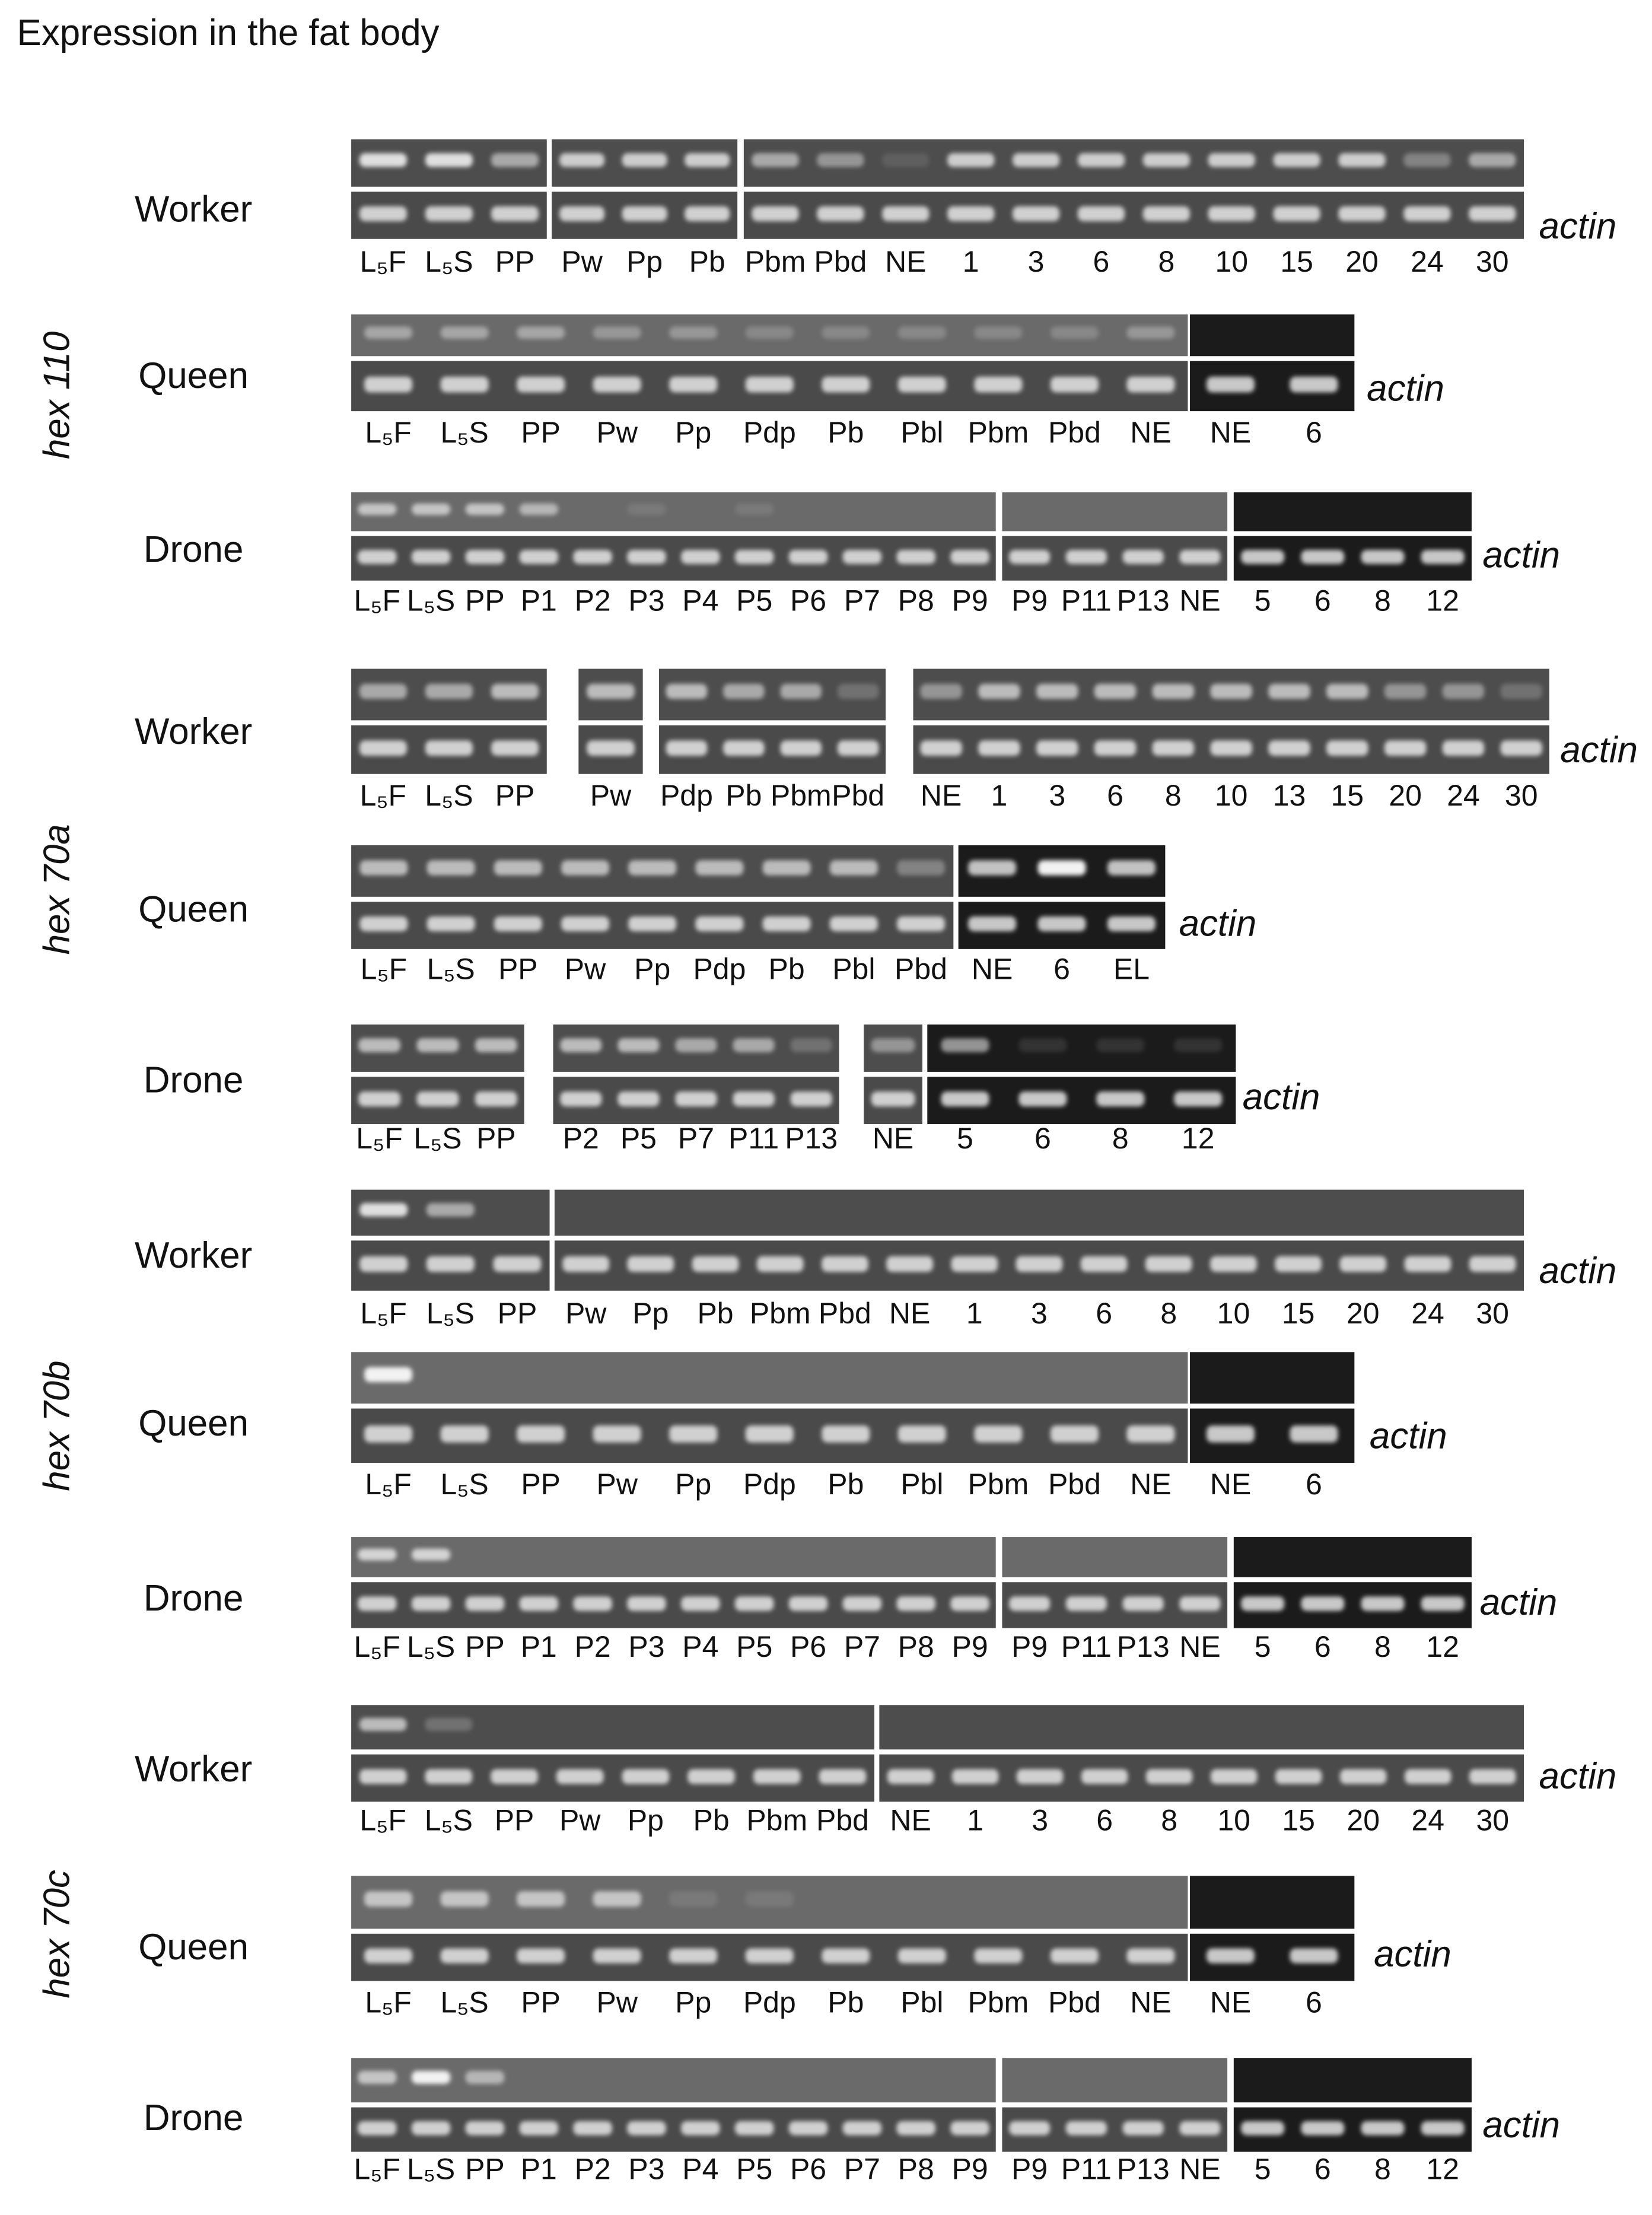 The height and width of the screenshot is (2215, 1652). I want to click on lane-label: P2, so click(593, 600).